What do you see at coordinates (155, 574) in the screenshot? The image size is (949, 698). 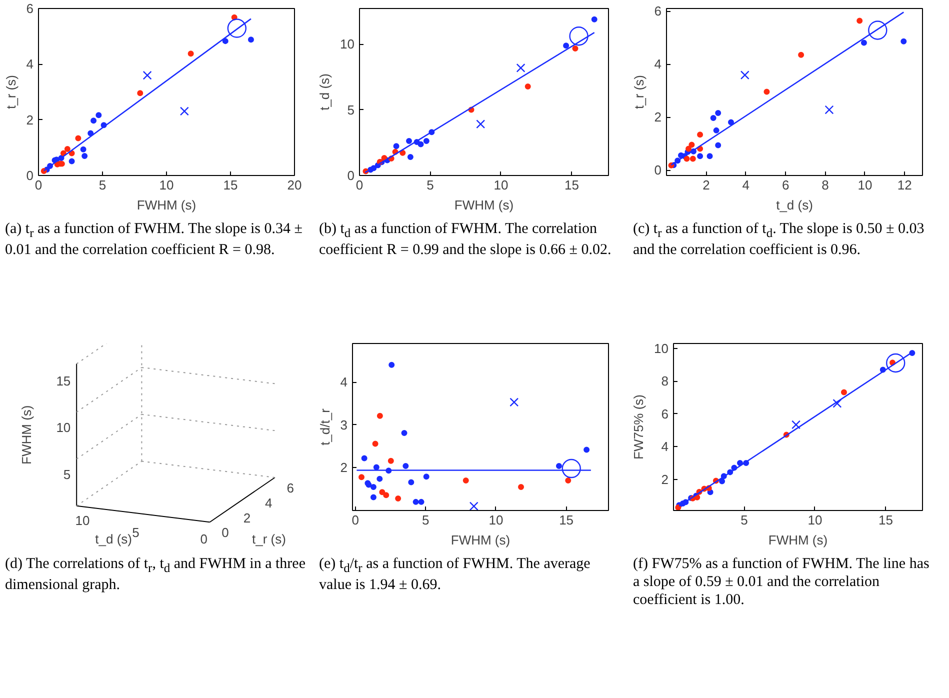 I see `text: (d) The correlations of t$_{r}$, t$_{d}$ and FWHM in a three dimensional graph.` at bounding box center [155, 574].